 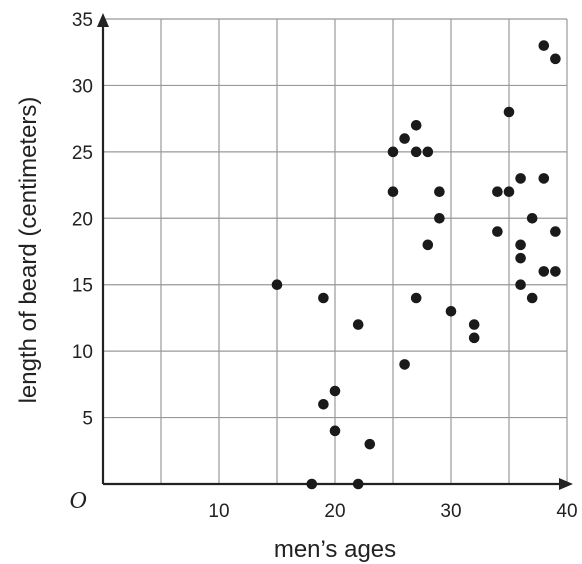 I want to click on x-tick-label: 40, so click(x=566, y=511).